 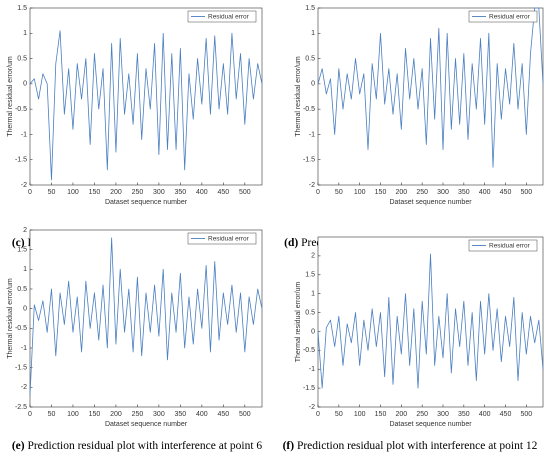 I want to click on caption-label: (e), so click(x=18, y=446).